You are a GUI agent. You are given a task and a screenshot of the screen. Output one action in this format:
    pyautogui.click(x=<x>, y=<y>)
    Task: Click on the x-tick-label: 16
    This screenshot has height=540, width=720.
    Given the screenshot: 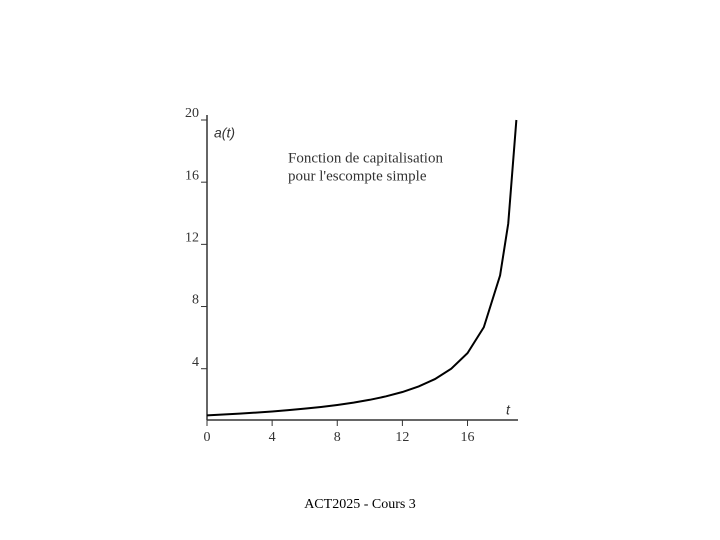 What is the action you would take?
    pyautogui.click(x=468, y=437)
    